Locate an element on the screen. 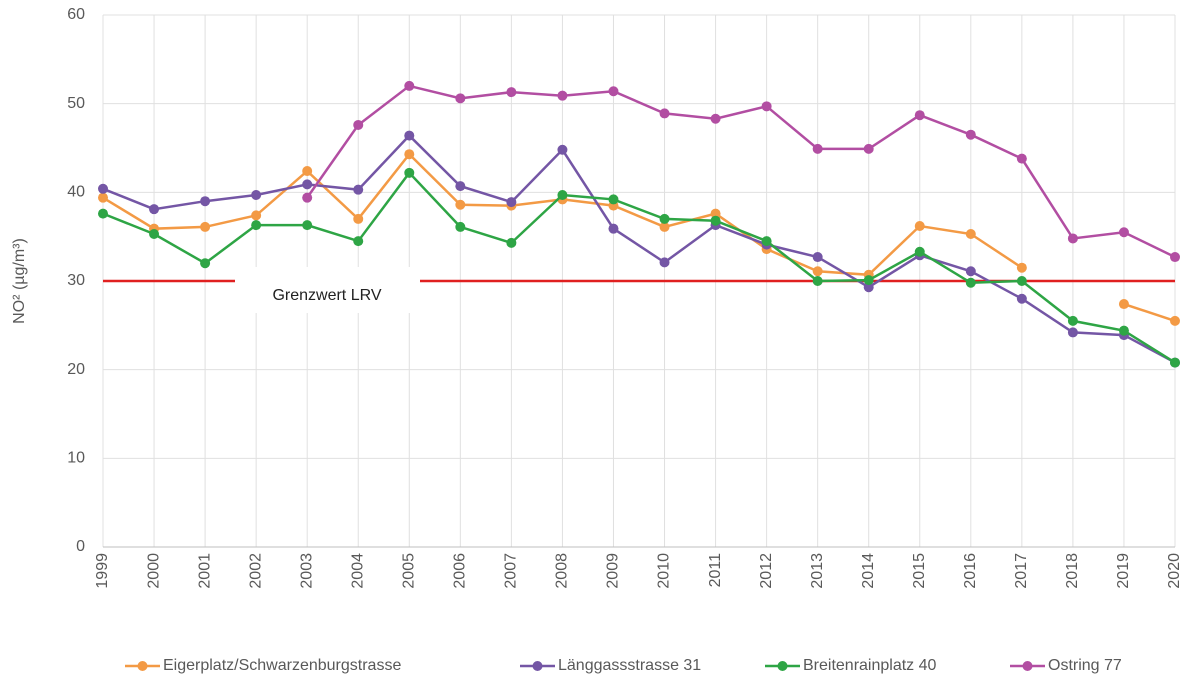  x-tick-label: 2013 is located at coordinates (817, 571).